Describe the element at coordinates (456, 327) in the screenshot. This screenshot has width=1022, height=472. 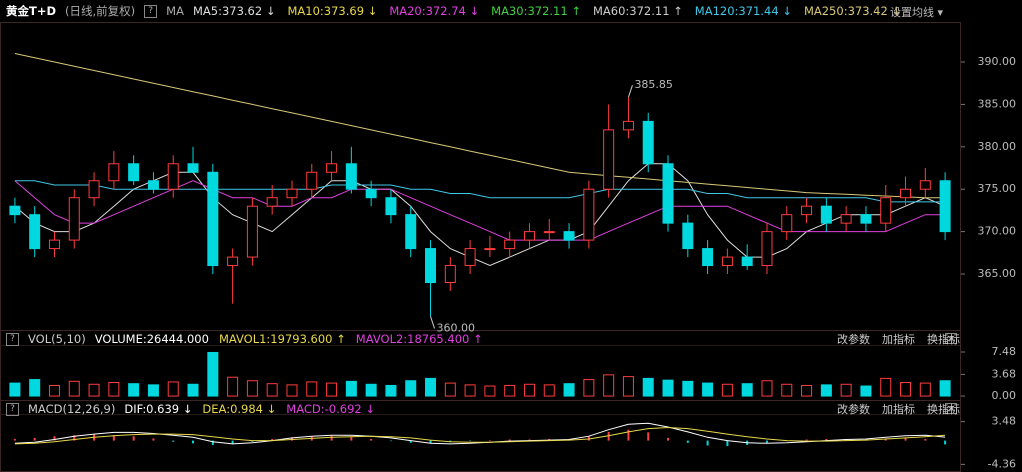
I see `annotation: 360.00` at that location.